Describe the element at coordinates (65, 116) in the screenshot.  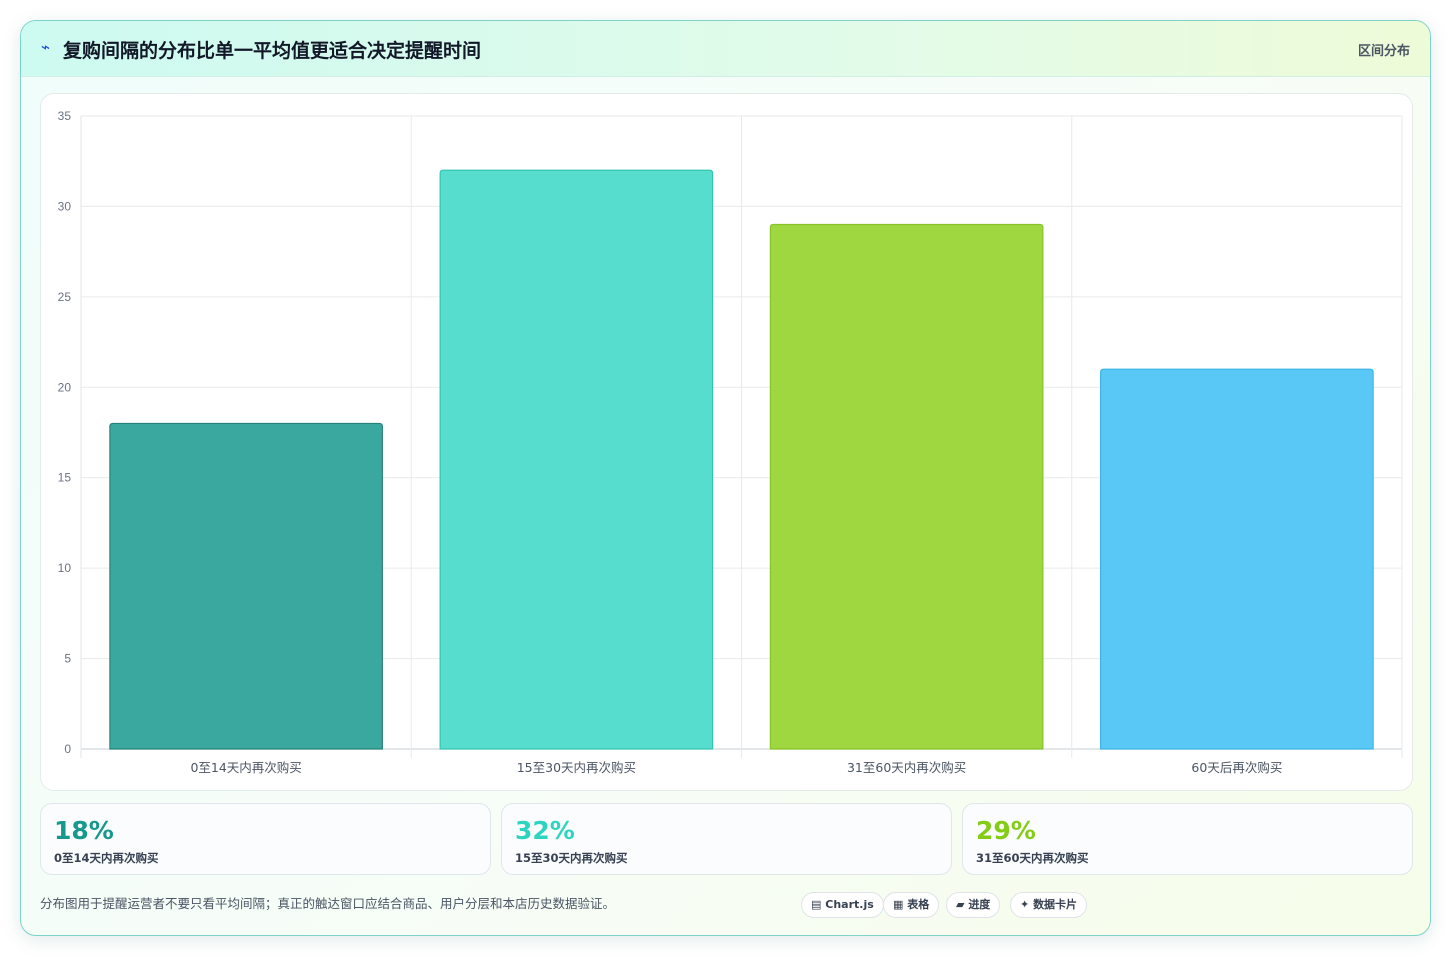
I see `y-tick-label: 35` at that location.